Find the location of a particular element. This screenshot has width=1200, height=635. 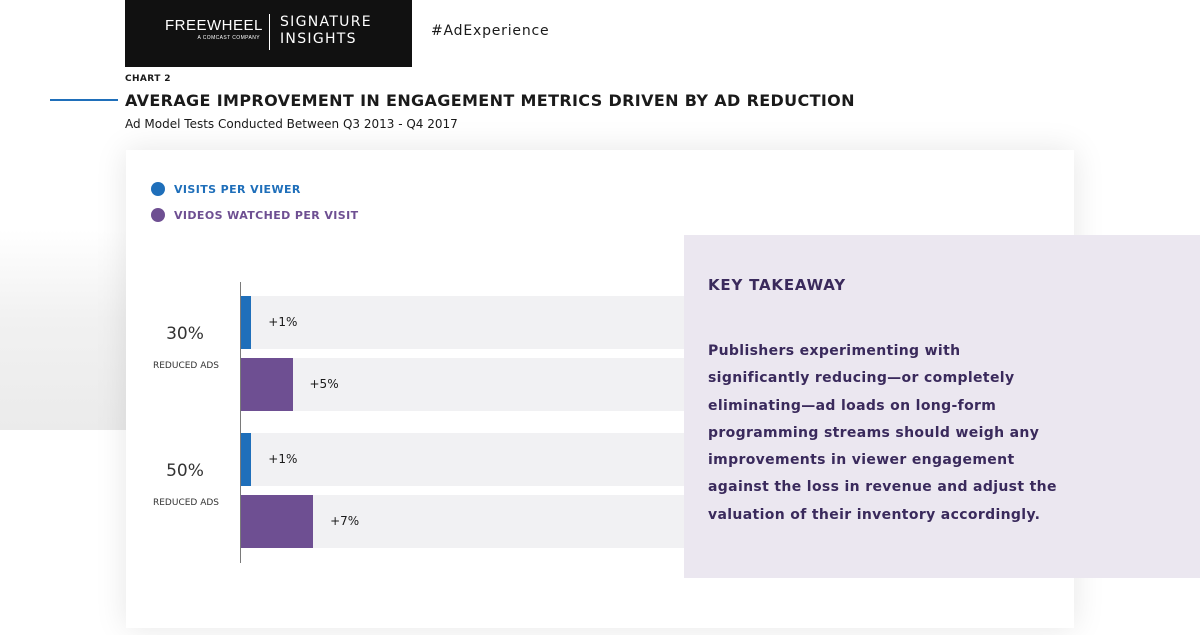

category-axis is located at coordinates (240, 422).